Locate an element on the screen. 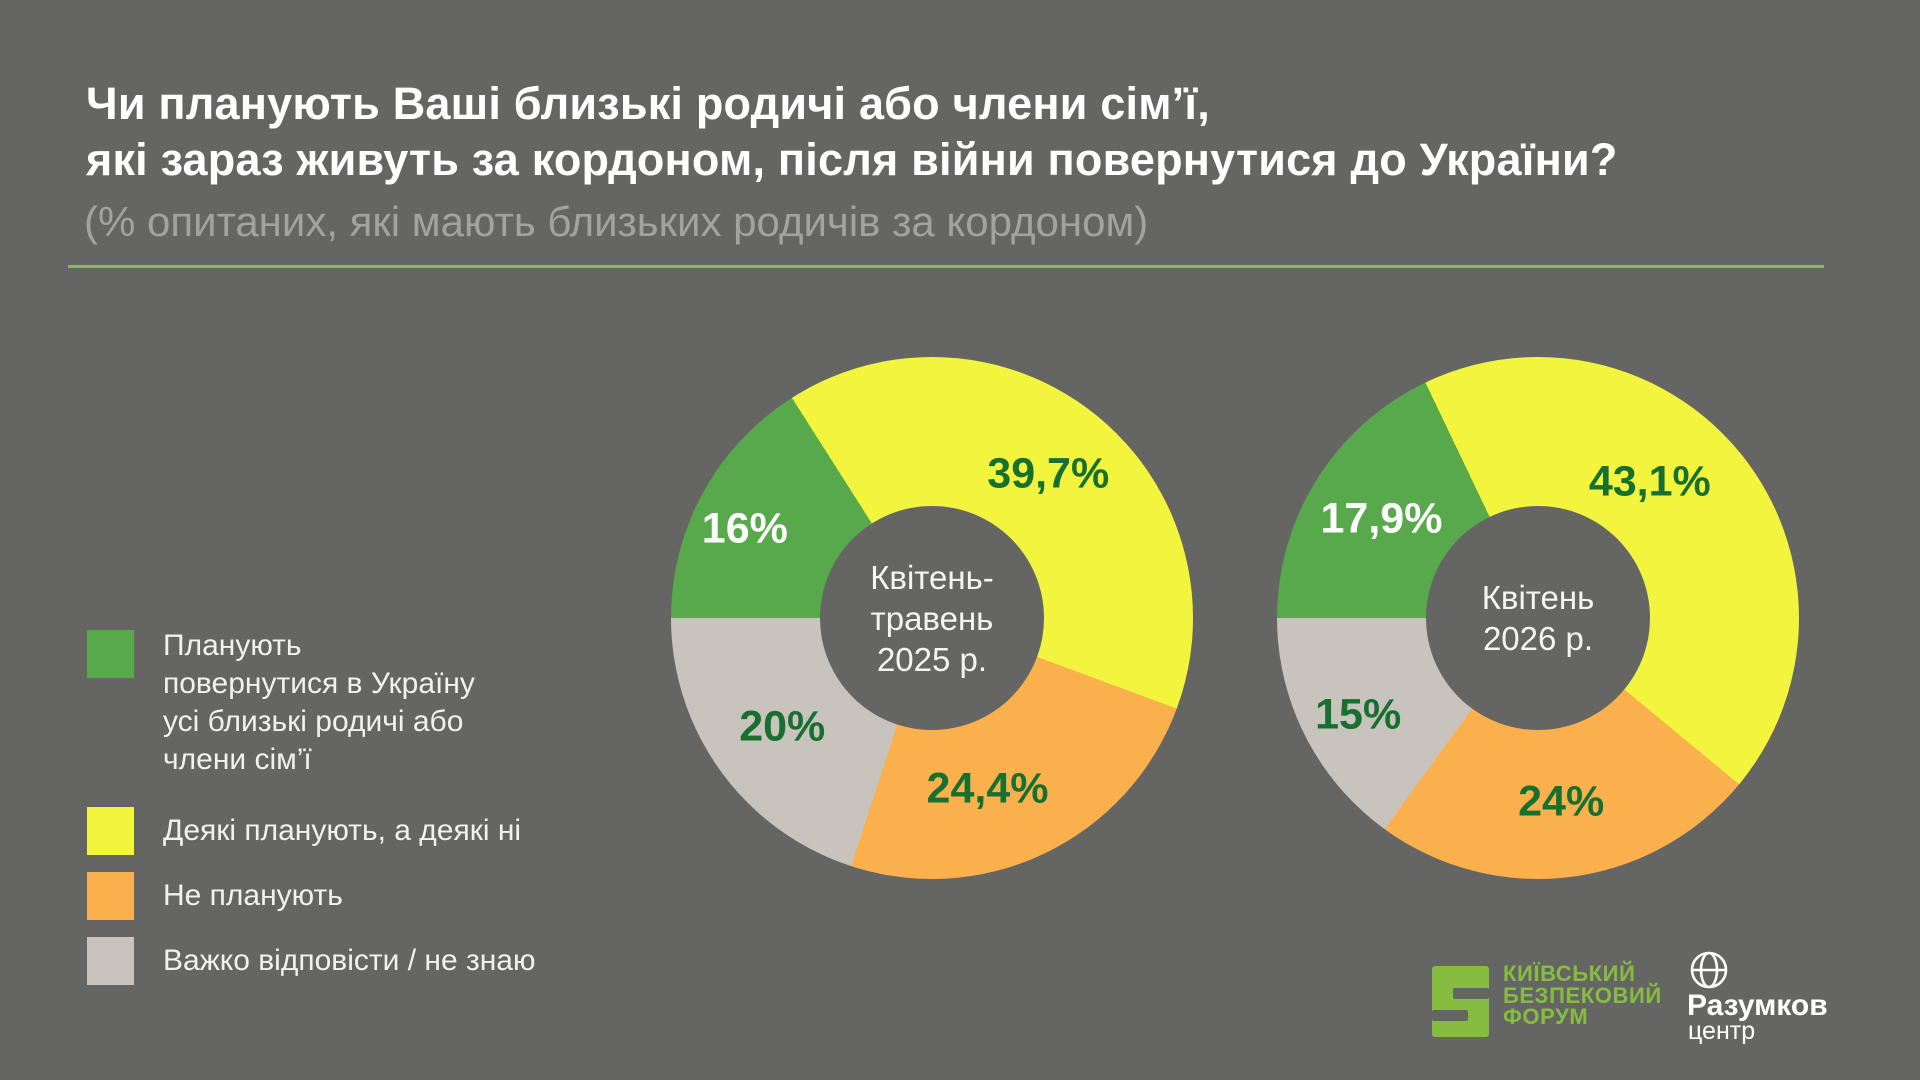 The image size is (1920, 1080). donut-center-label: Квітень- травень 2025 р. is located at coordinates (932, 618).